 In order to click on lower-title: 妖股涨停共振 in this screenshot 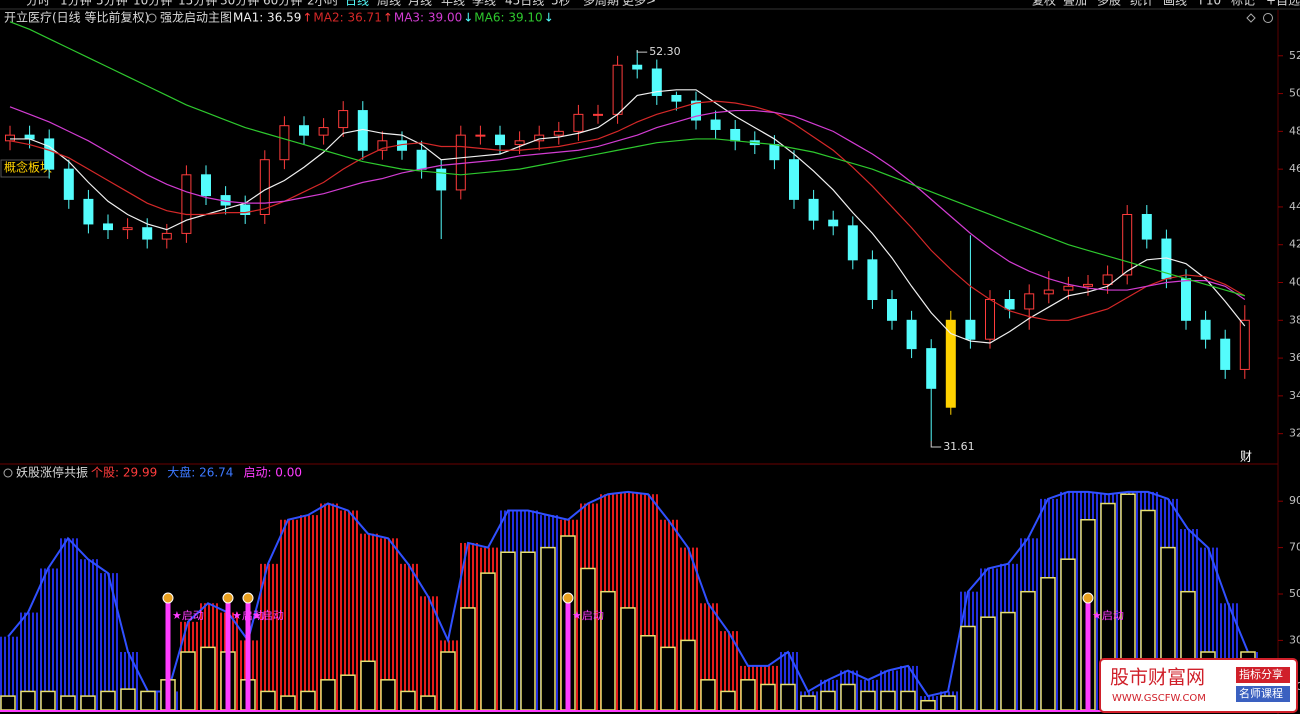, I will do `click(52, 472)`.